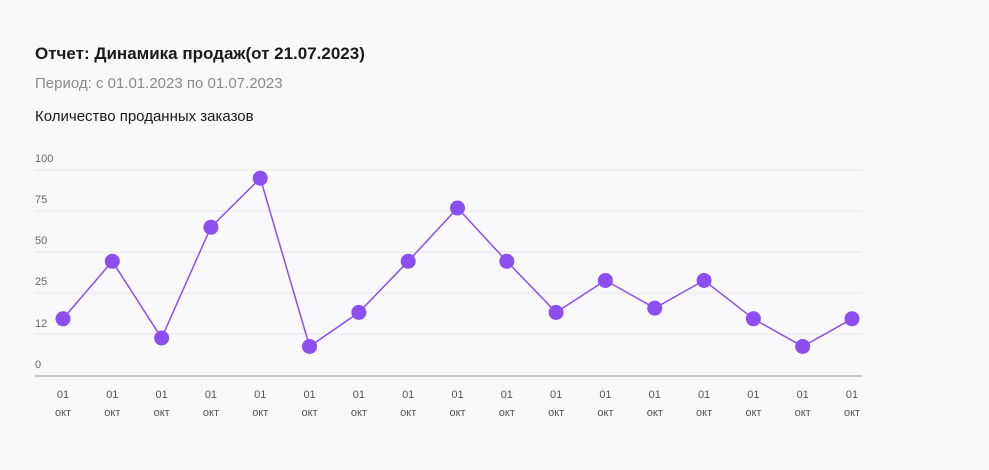  Describe the element at coordinates (44, 262) in the screenshot. I see `y-tick-labels: 0 12 25 50 75 100` at that location.